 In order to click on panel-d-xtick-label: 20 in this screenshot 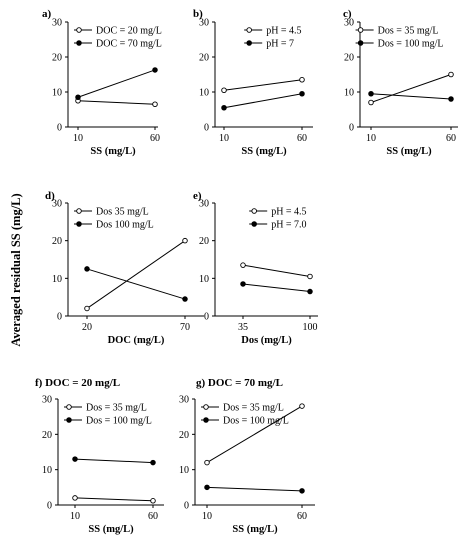, I will do `click(87, 327)`.